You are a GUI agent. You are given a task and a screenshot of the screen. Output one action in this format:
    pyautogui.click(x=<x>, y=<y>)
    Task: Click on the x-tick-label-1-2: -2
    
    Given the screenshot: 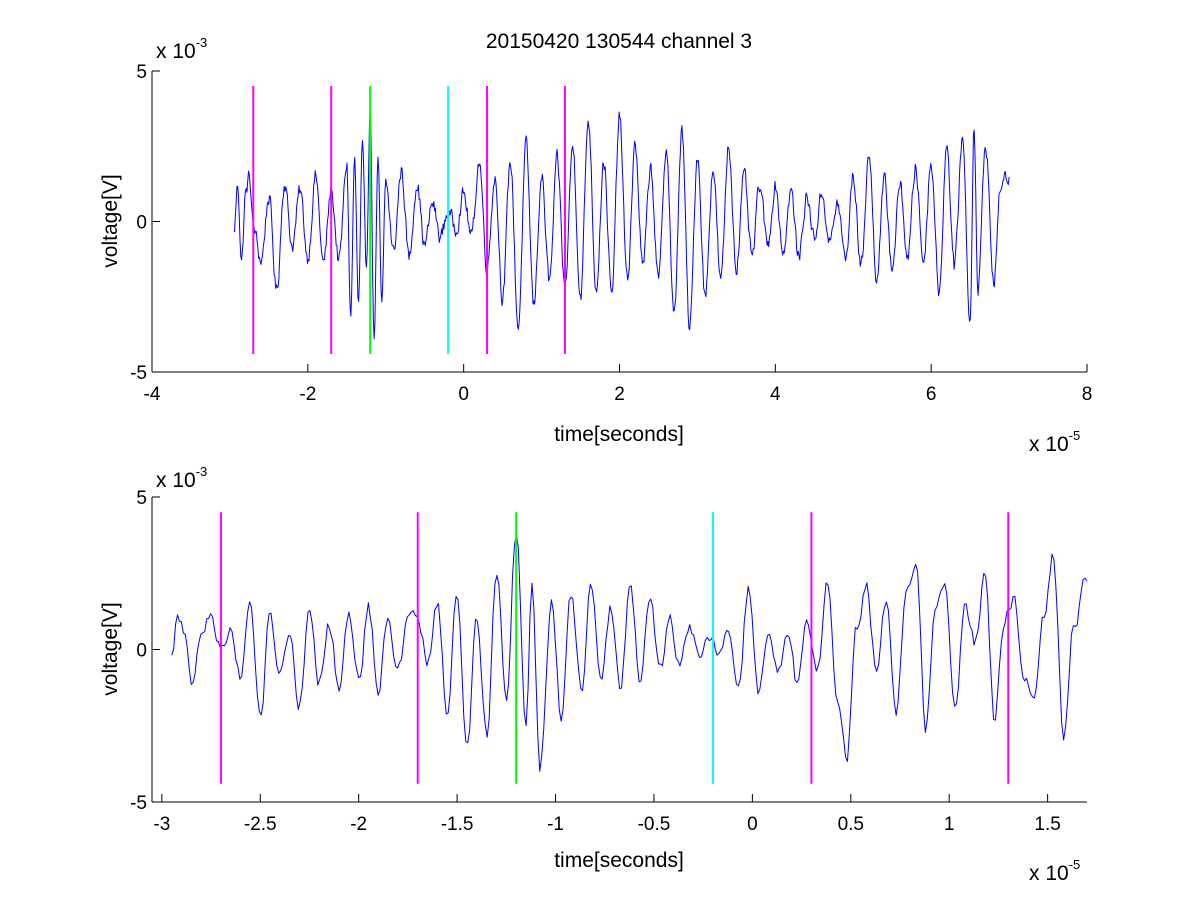 What is the action you would take?
    pyautogui.click(x=307, y=394)
    